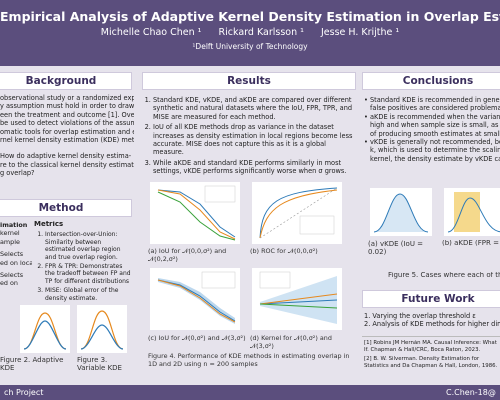  Describe the element at coordinates (10, 241) in the screenshot. I see `text-line: ample` at that location.